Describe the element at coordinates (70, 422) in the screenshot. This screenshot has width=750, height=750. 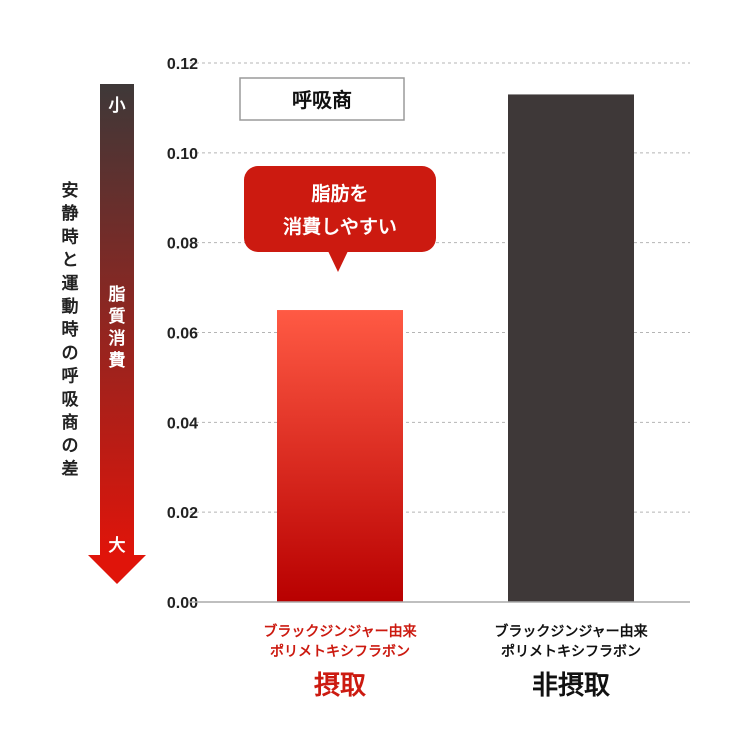
I see `y-axis-label-char: 商` at that location.